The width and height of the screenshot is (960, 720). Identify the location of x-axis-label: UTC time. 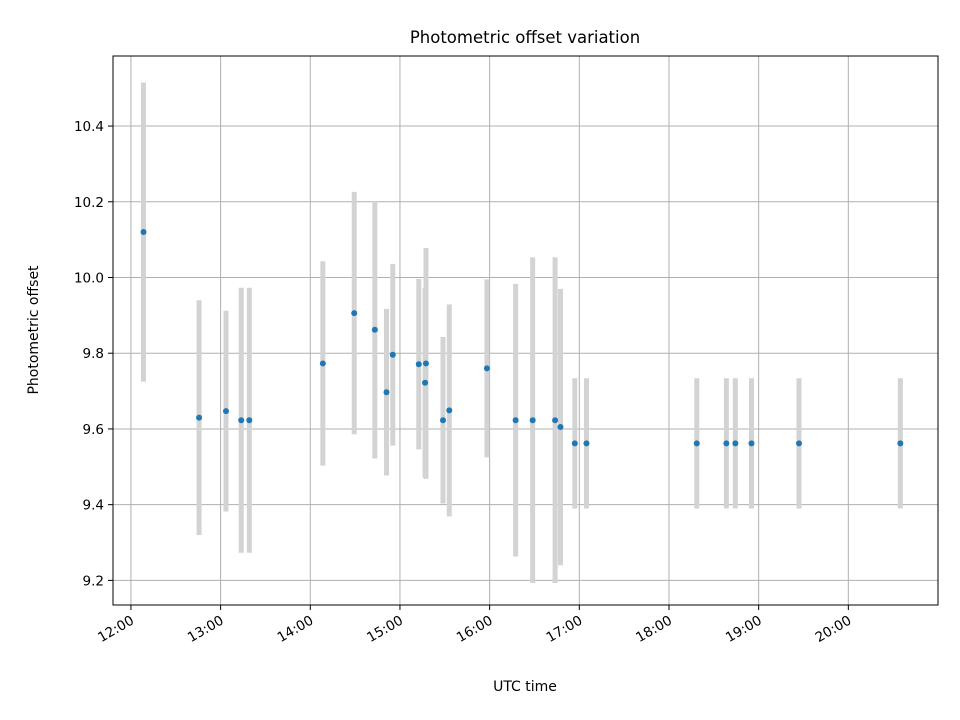
(525, 687).